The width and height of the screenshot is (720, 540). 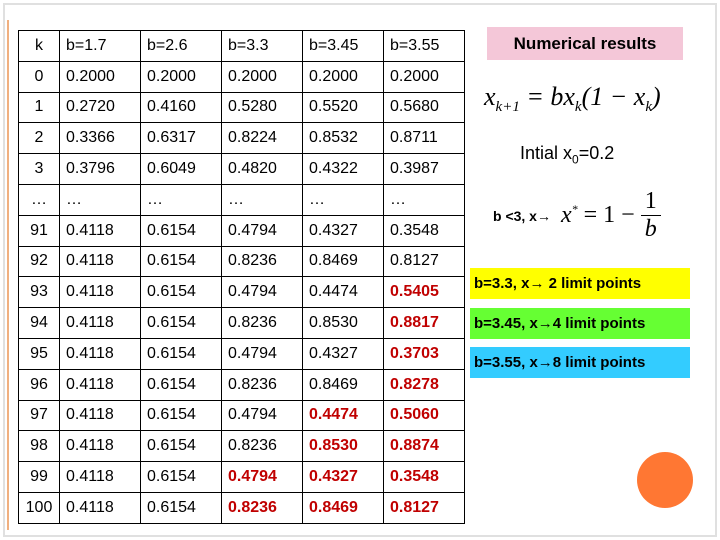 I want to click on table-cell: 0.5680, so click(x=424, y=107).